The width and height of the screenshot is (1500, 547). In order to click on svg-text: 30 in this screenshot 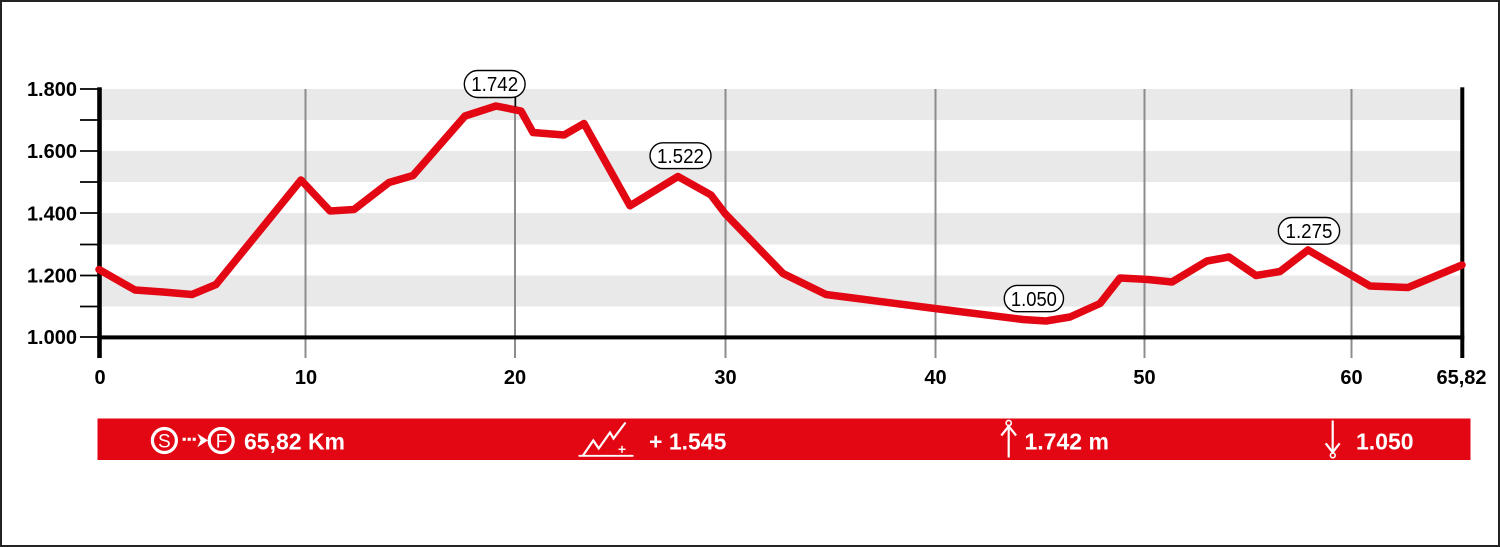, I will do `click(725, 378)`.